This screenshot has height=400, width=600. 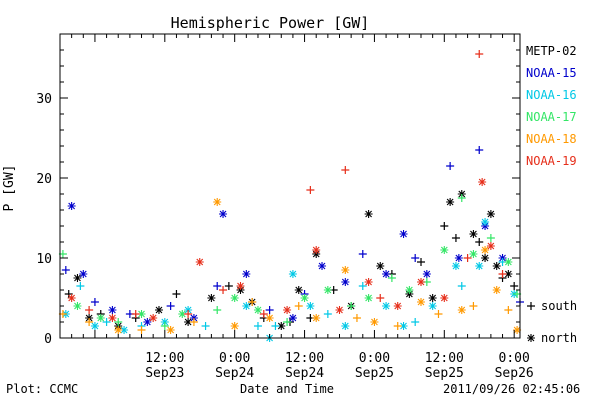 What do you see at coordinates (374, 373) in the screenshot?
I see `x-tick-date-3: Sep25` at bounding box center [374, 373].